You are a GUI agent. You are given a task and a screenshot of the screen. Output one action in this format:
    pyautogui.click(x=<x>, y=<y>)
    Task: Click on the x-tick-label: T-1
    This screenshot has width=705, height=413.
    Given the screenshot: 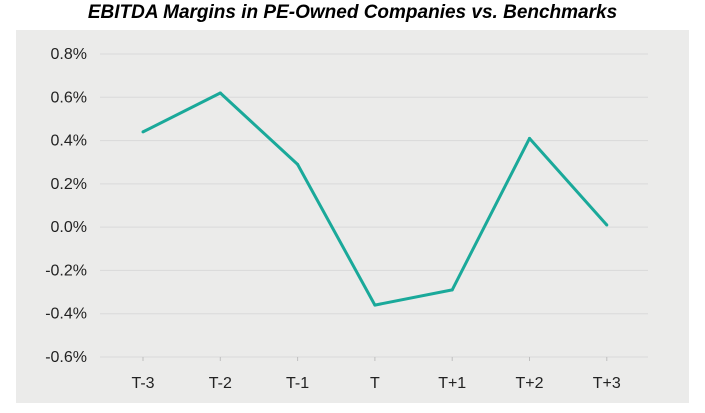 What is the action you would take?
    pyautogui.click(x=297, y=383)
    